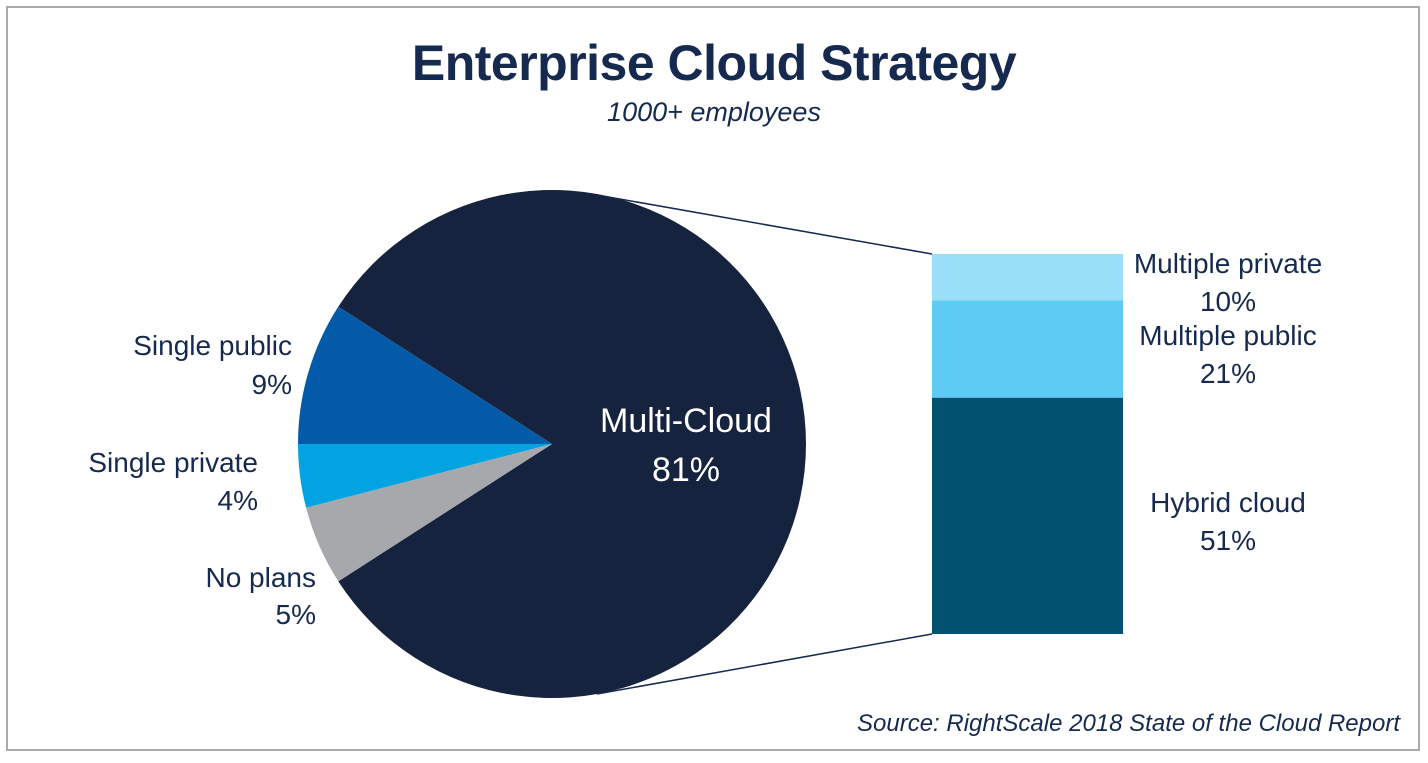 The width and height of the screenshot is (1428, 763). I want to click on slice-value-single-private: 4%, so click(238, 500).